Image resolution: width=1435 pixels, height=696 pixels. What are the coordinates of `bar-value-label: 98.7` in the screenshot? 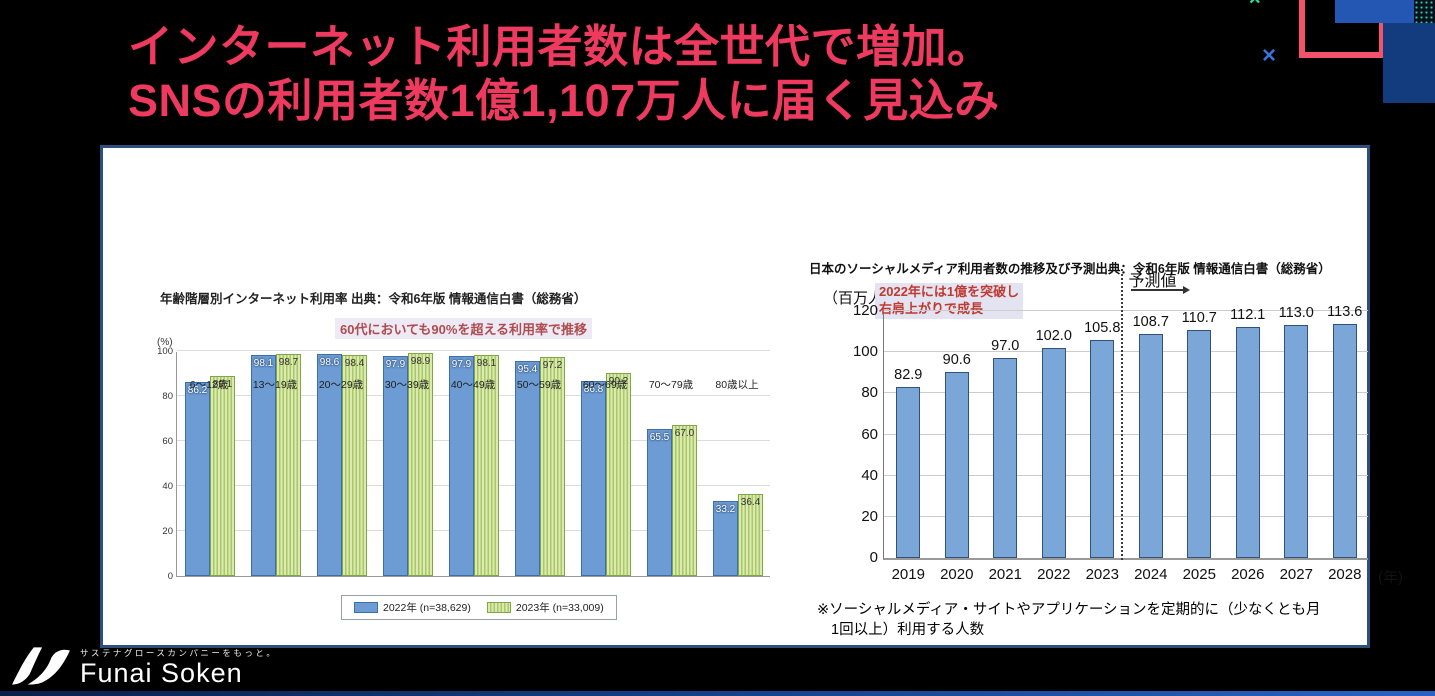 It's located at (288, 362).